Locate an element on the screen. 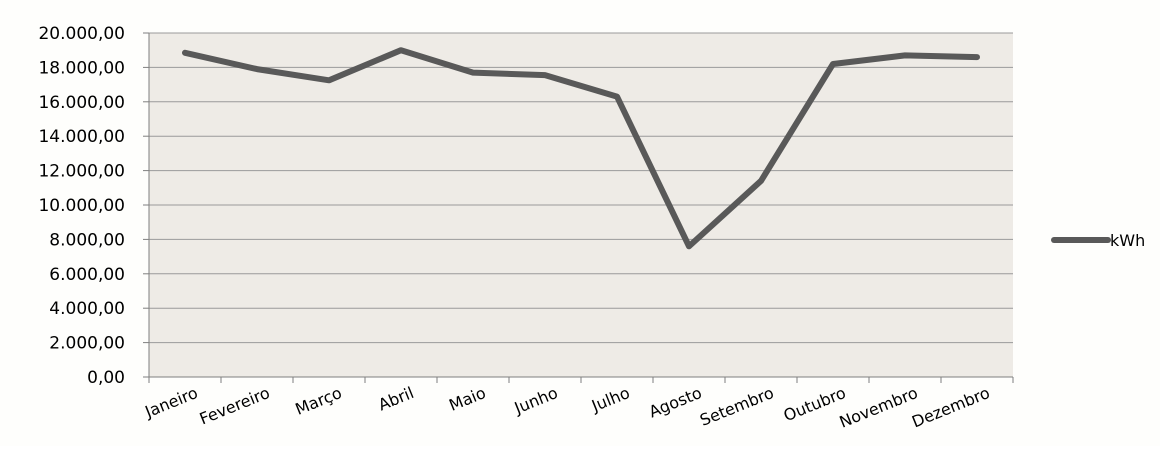 Image resolution: width=1160 pixels, height=451 pixels. y-tick-label: 12.000,00 is located at coordinates (81, 172).